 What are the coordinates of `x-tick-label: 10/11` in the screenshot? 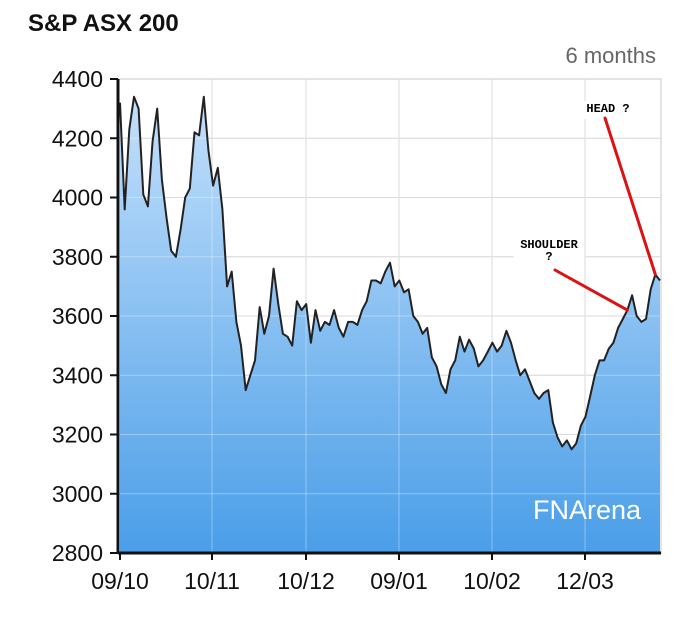 It's located at (212, 581).